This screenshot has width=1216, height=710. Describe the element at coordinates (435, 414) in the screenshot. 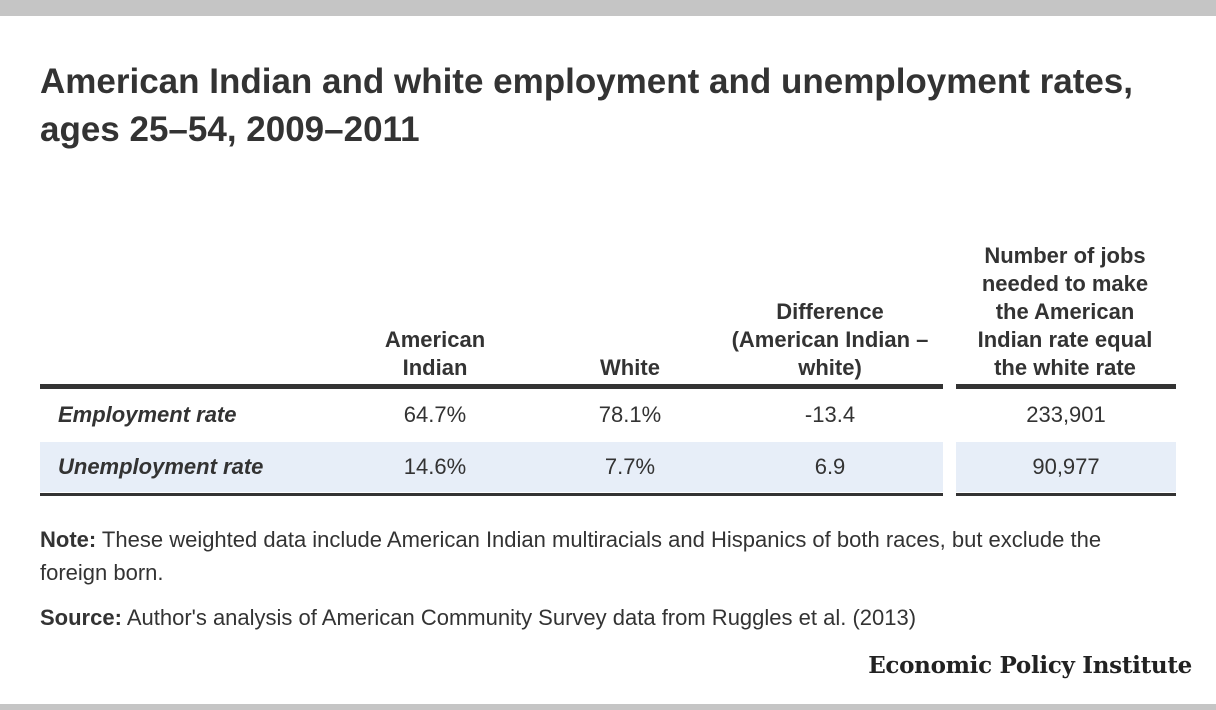

I see `cell-american-indian: 64.7%` at that location.